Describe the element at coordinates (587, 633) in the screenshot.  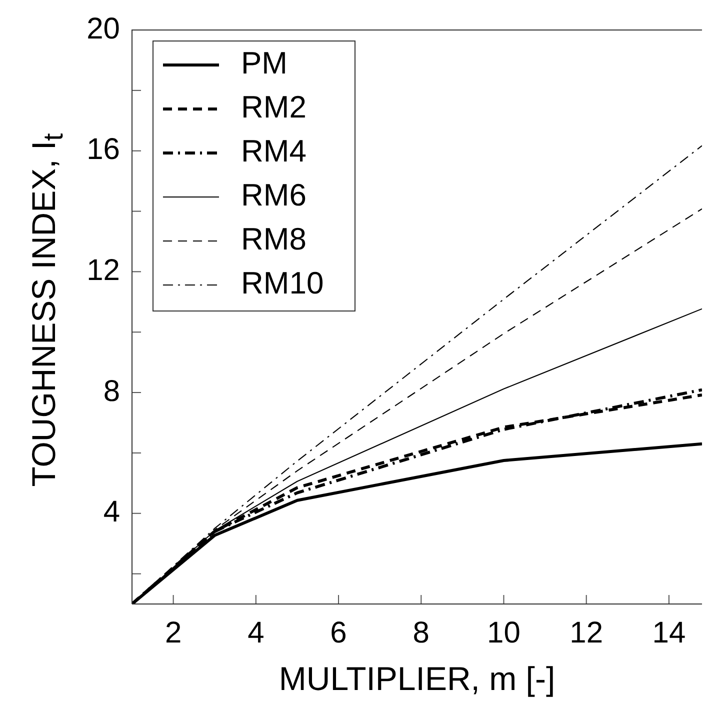
I see `x-tick-label: 12` at that location.